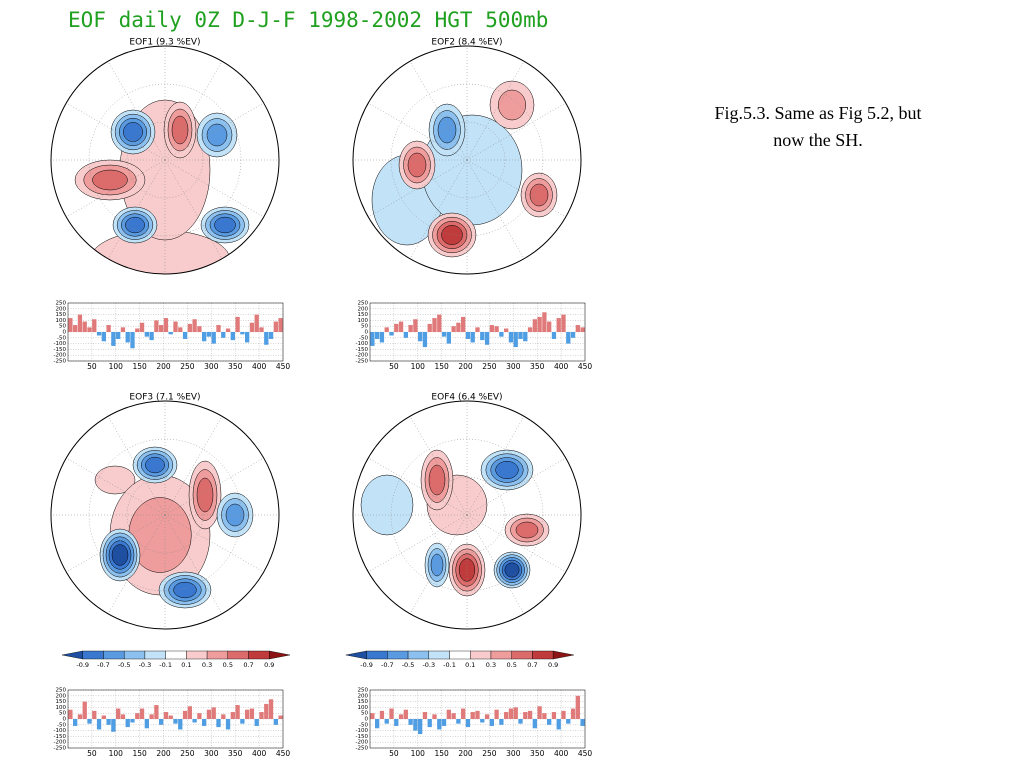  Describe the element at coordinates (61, 708) in the screenshot. I see `y-tick-label: 100` at that location.